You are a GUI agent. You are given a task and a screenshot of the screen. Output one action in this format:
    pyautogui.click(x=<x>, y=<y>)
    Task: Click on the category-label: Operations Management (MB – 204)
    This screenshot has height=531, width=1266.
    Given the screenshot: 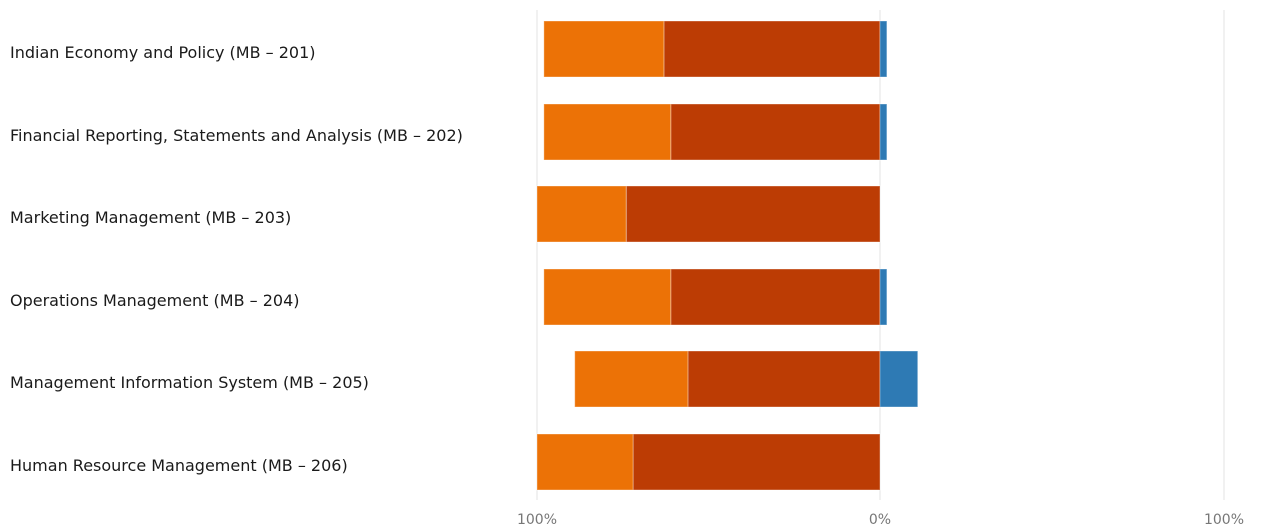 What is the action you would take?
    pyautogui.click(x=155, y=300)
    